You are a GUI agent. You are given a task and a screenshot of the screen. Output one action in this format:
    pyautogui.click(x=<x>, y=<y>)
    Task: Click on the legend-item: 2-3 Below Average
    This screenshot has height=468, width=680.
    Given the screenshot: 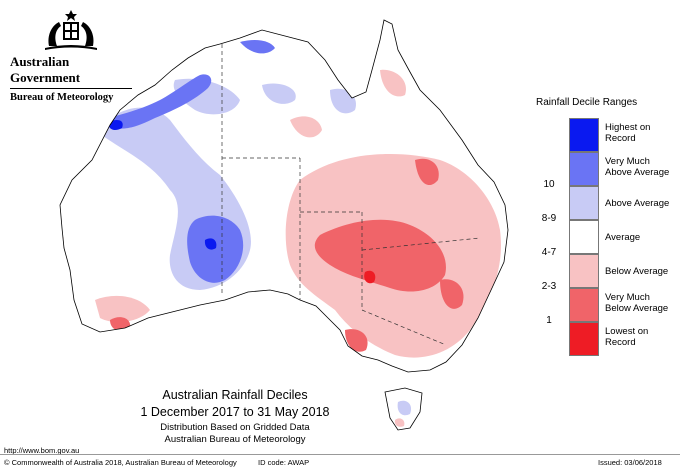 What is the action you would take?
    pyautogui.click(x=606, y=273)
    